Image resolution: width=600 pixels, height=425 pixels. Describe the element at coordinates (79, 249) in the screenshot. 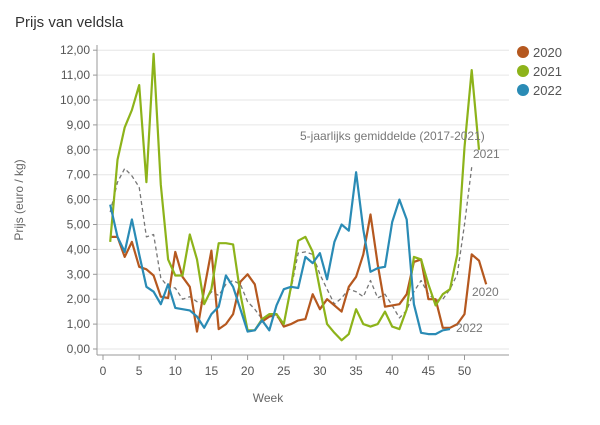

I see `y-tick-label: 4,00` at that location.